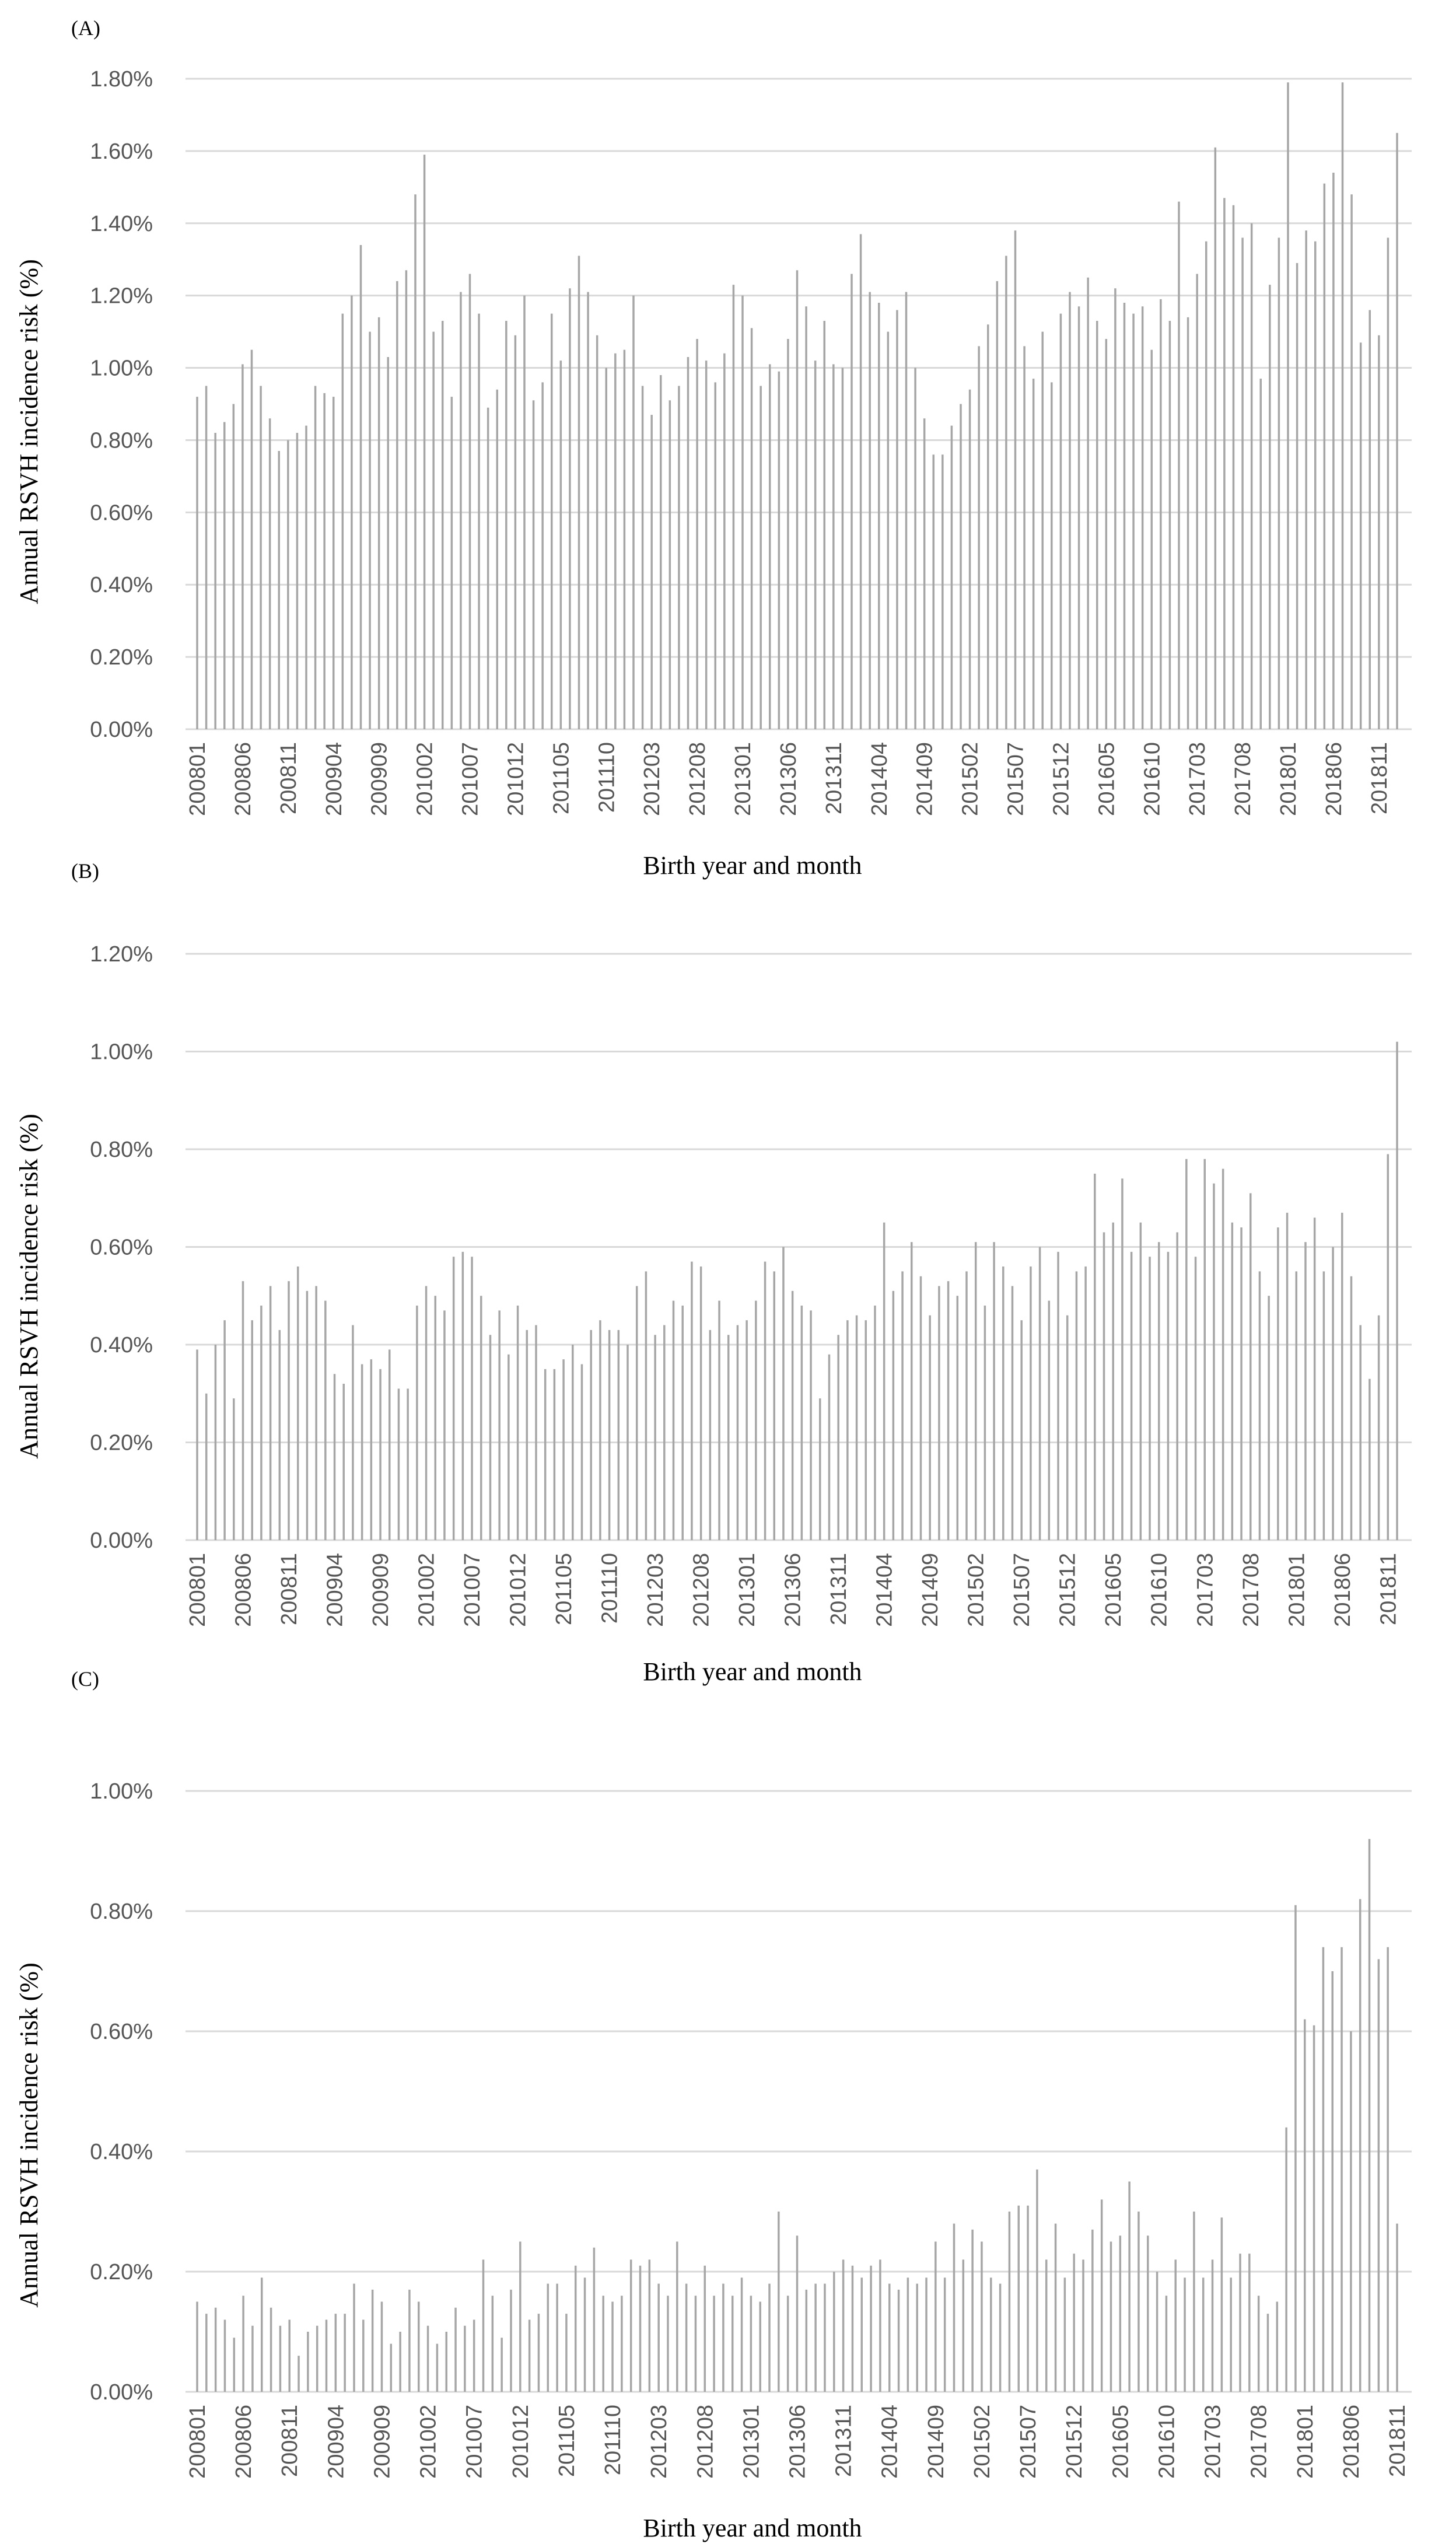 The width and height of the screenshot is (1456, 2547). I want to click on panel-a-x-tick-label: 201311, so click(834, 778).